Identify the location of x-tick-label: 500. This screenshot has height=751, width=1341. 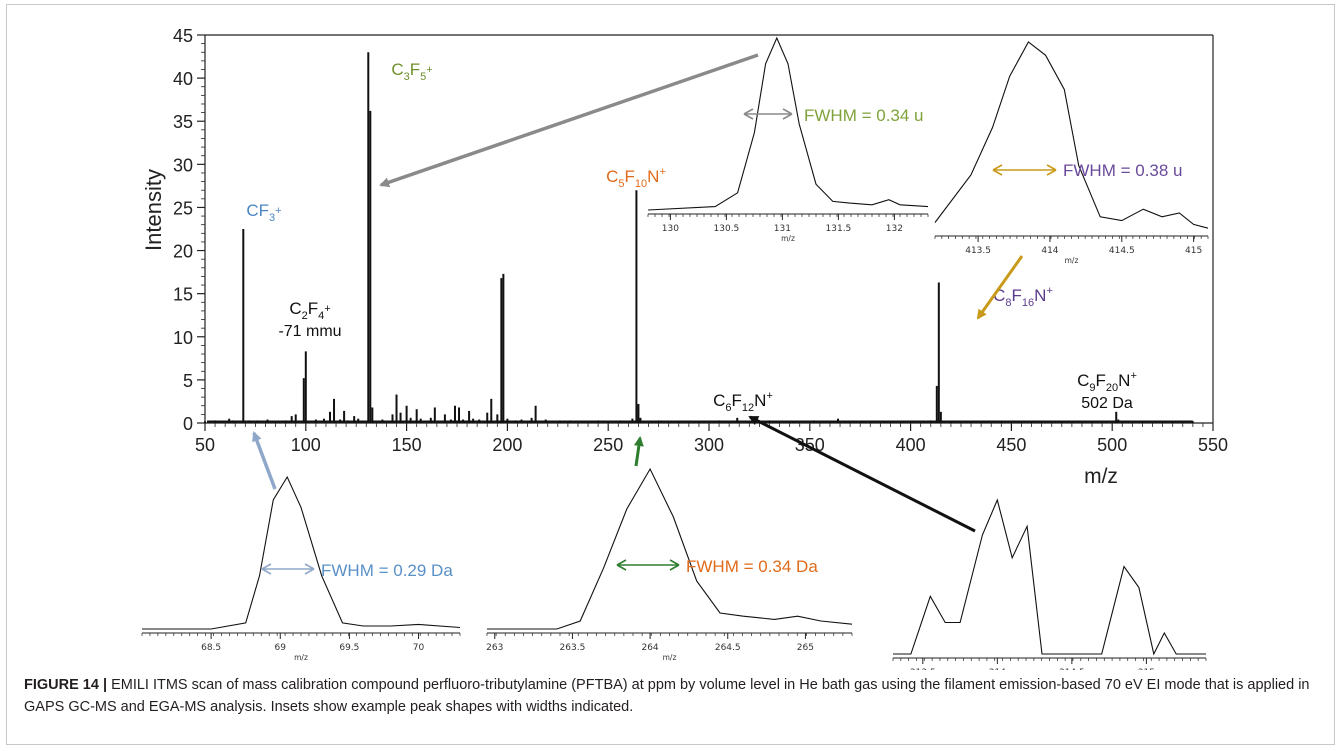
(1112, 445).